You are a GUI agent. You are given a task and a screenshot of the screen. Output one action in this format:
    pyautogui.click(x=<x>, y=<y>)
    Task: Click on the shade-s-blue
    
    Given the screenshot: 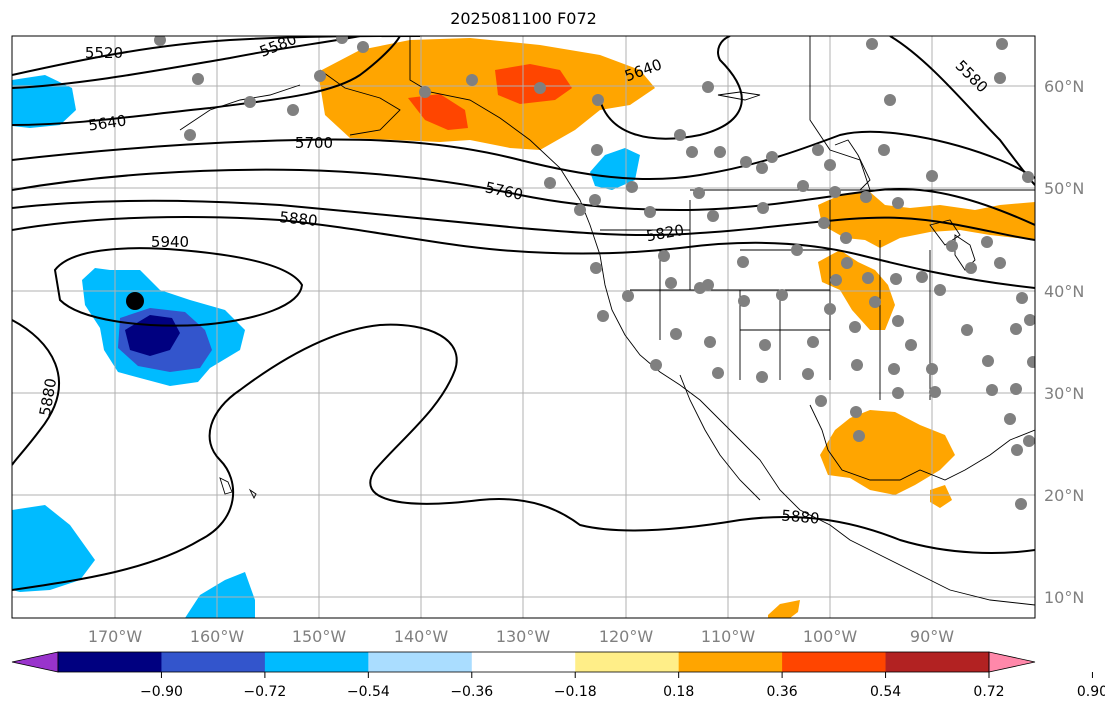 What is the action you would take?
    pyautogui.click(x=220, y=595)
    